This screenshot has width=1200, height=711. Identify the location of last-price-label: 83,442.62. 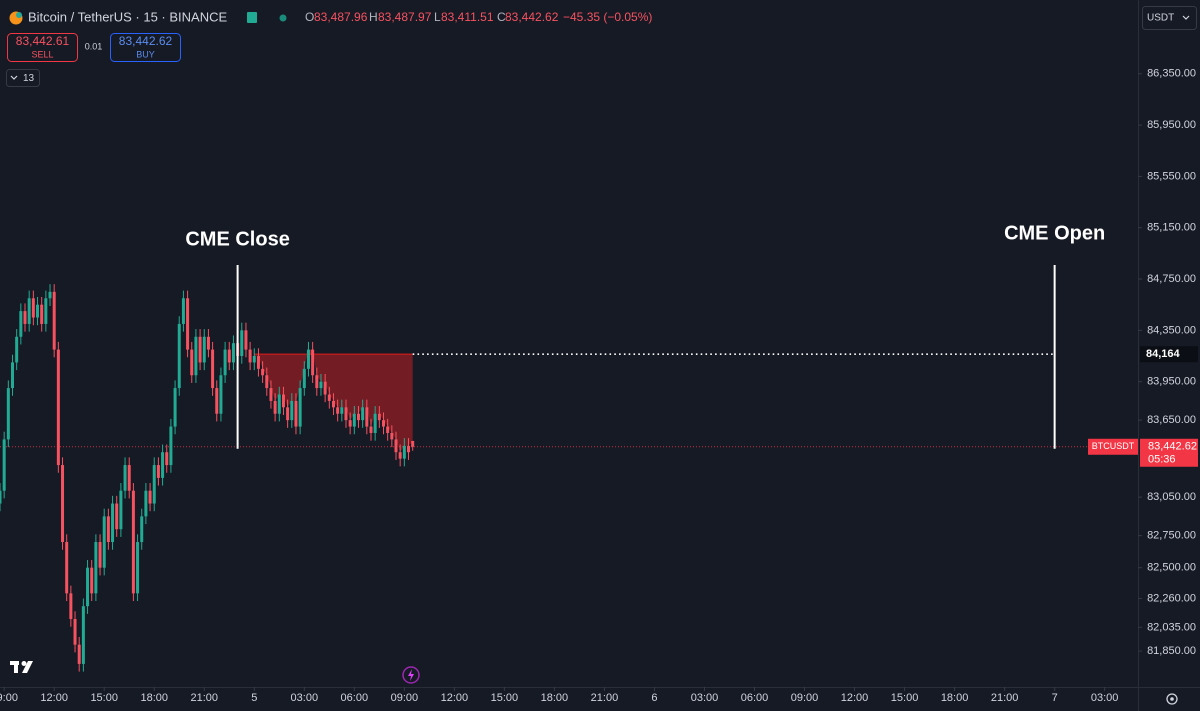
(1172, 447).